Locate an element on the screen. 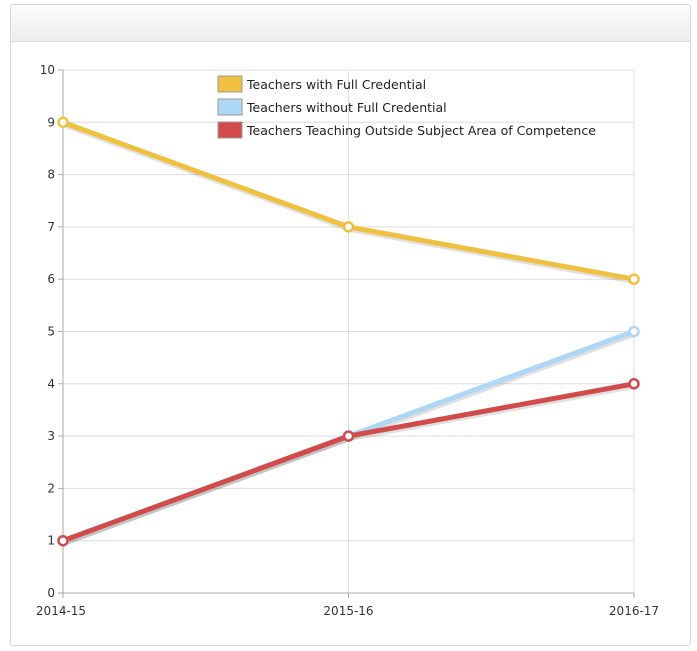 The image size is (697, 651). y-tick-label: 7 is located at coordinates (51, 227).